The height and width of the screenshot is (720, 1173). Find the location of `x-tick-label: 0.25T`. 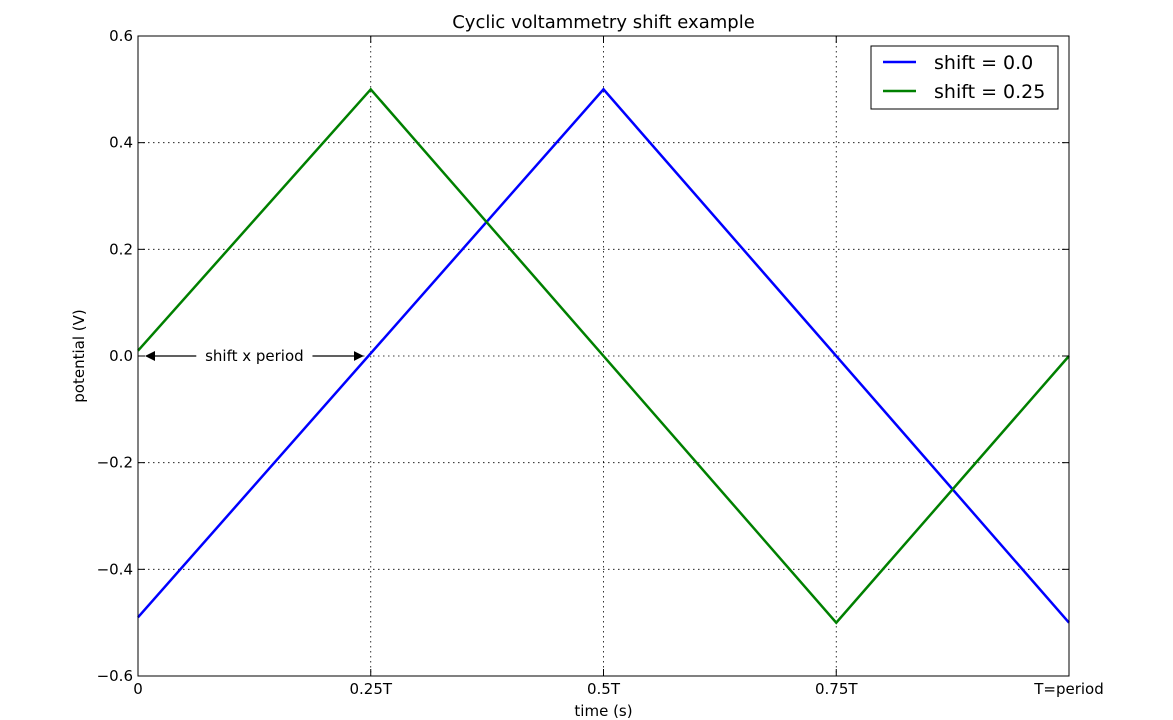

x-tick-label: 0.25T is located at coordinates (370, 689).